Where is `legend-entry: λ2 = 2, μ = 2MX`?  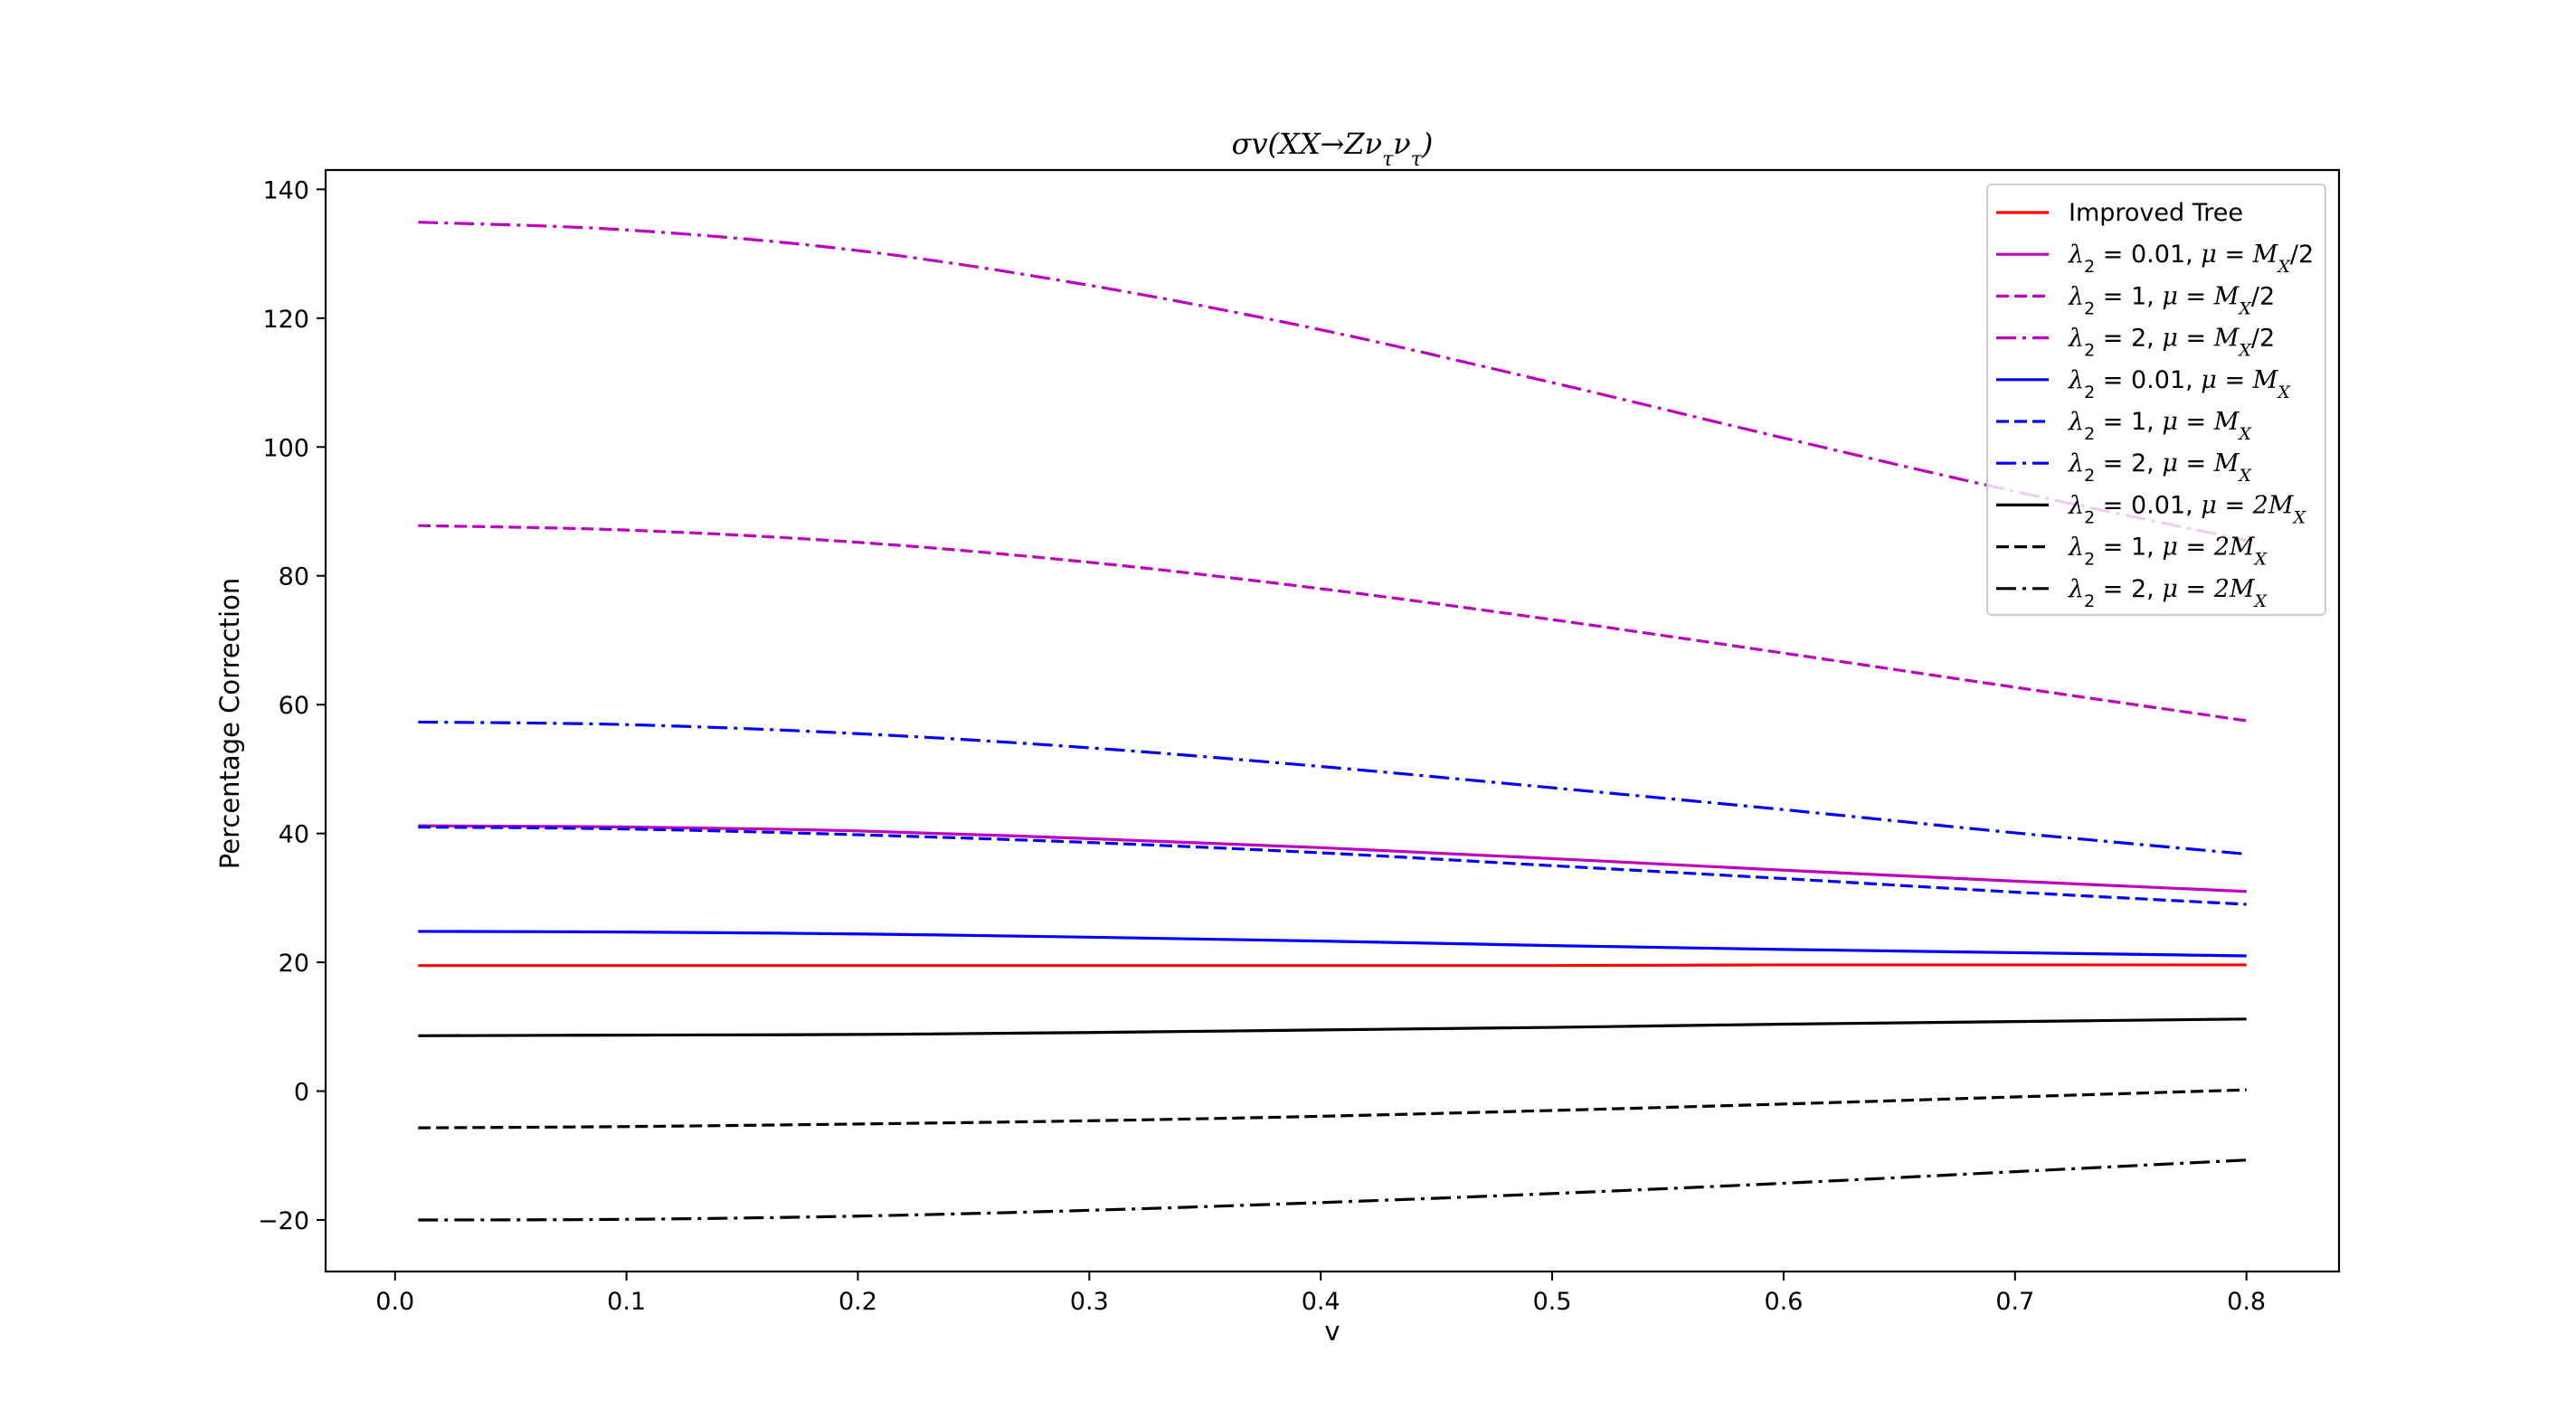
legend-entry: λ2 = 2, μ = 2MX is located at coordinates (2168, 593).